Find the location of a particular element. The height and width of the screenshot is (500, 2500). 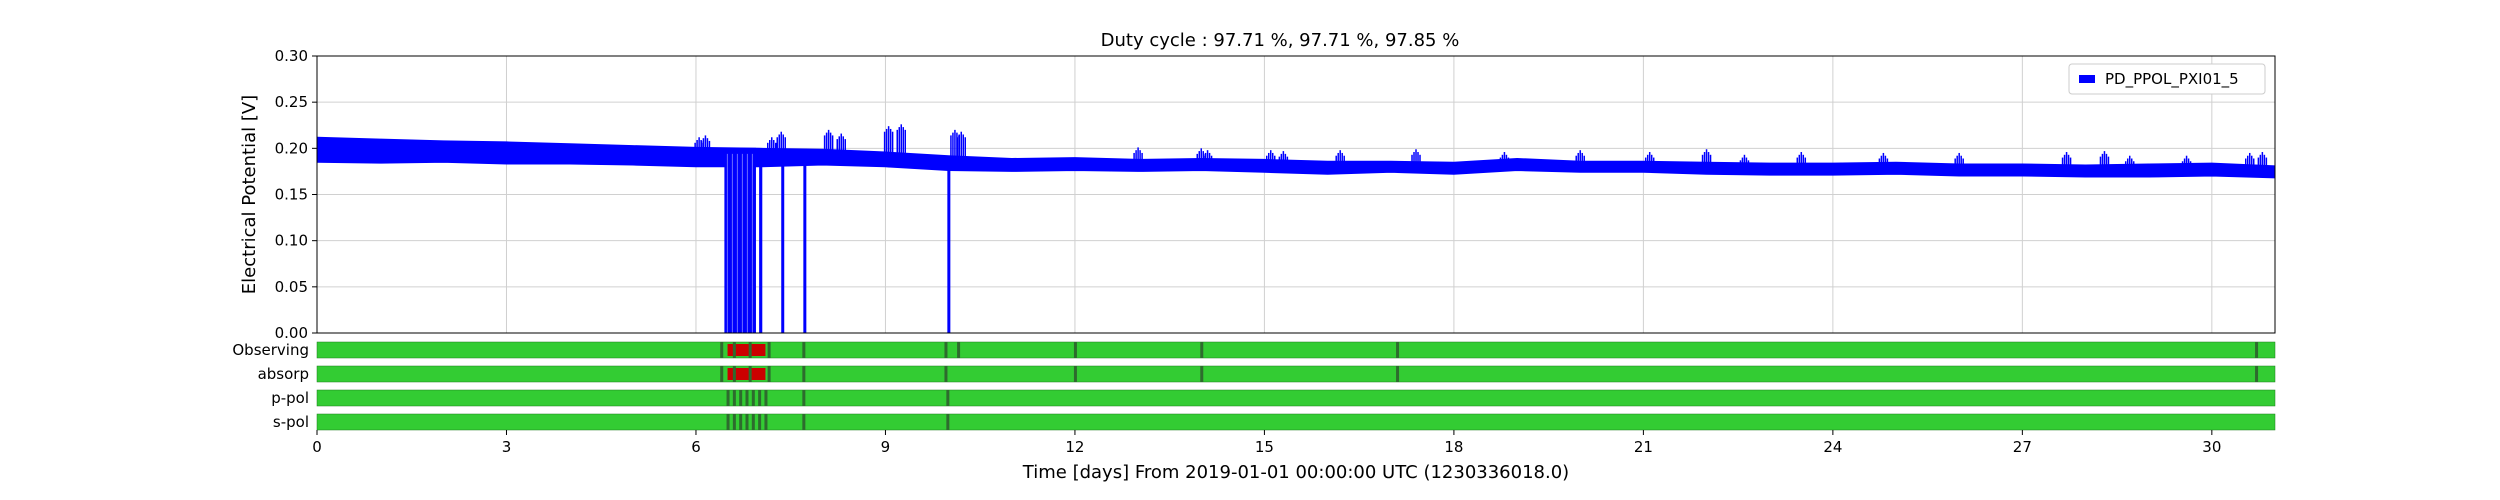

x-axis-ticks: 0 3 6 9 12 15 18 21 24 27 30 is located at coordinates (1266, 443).